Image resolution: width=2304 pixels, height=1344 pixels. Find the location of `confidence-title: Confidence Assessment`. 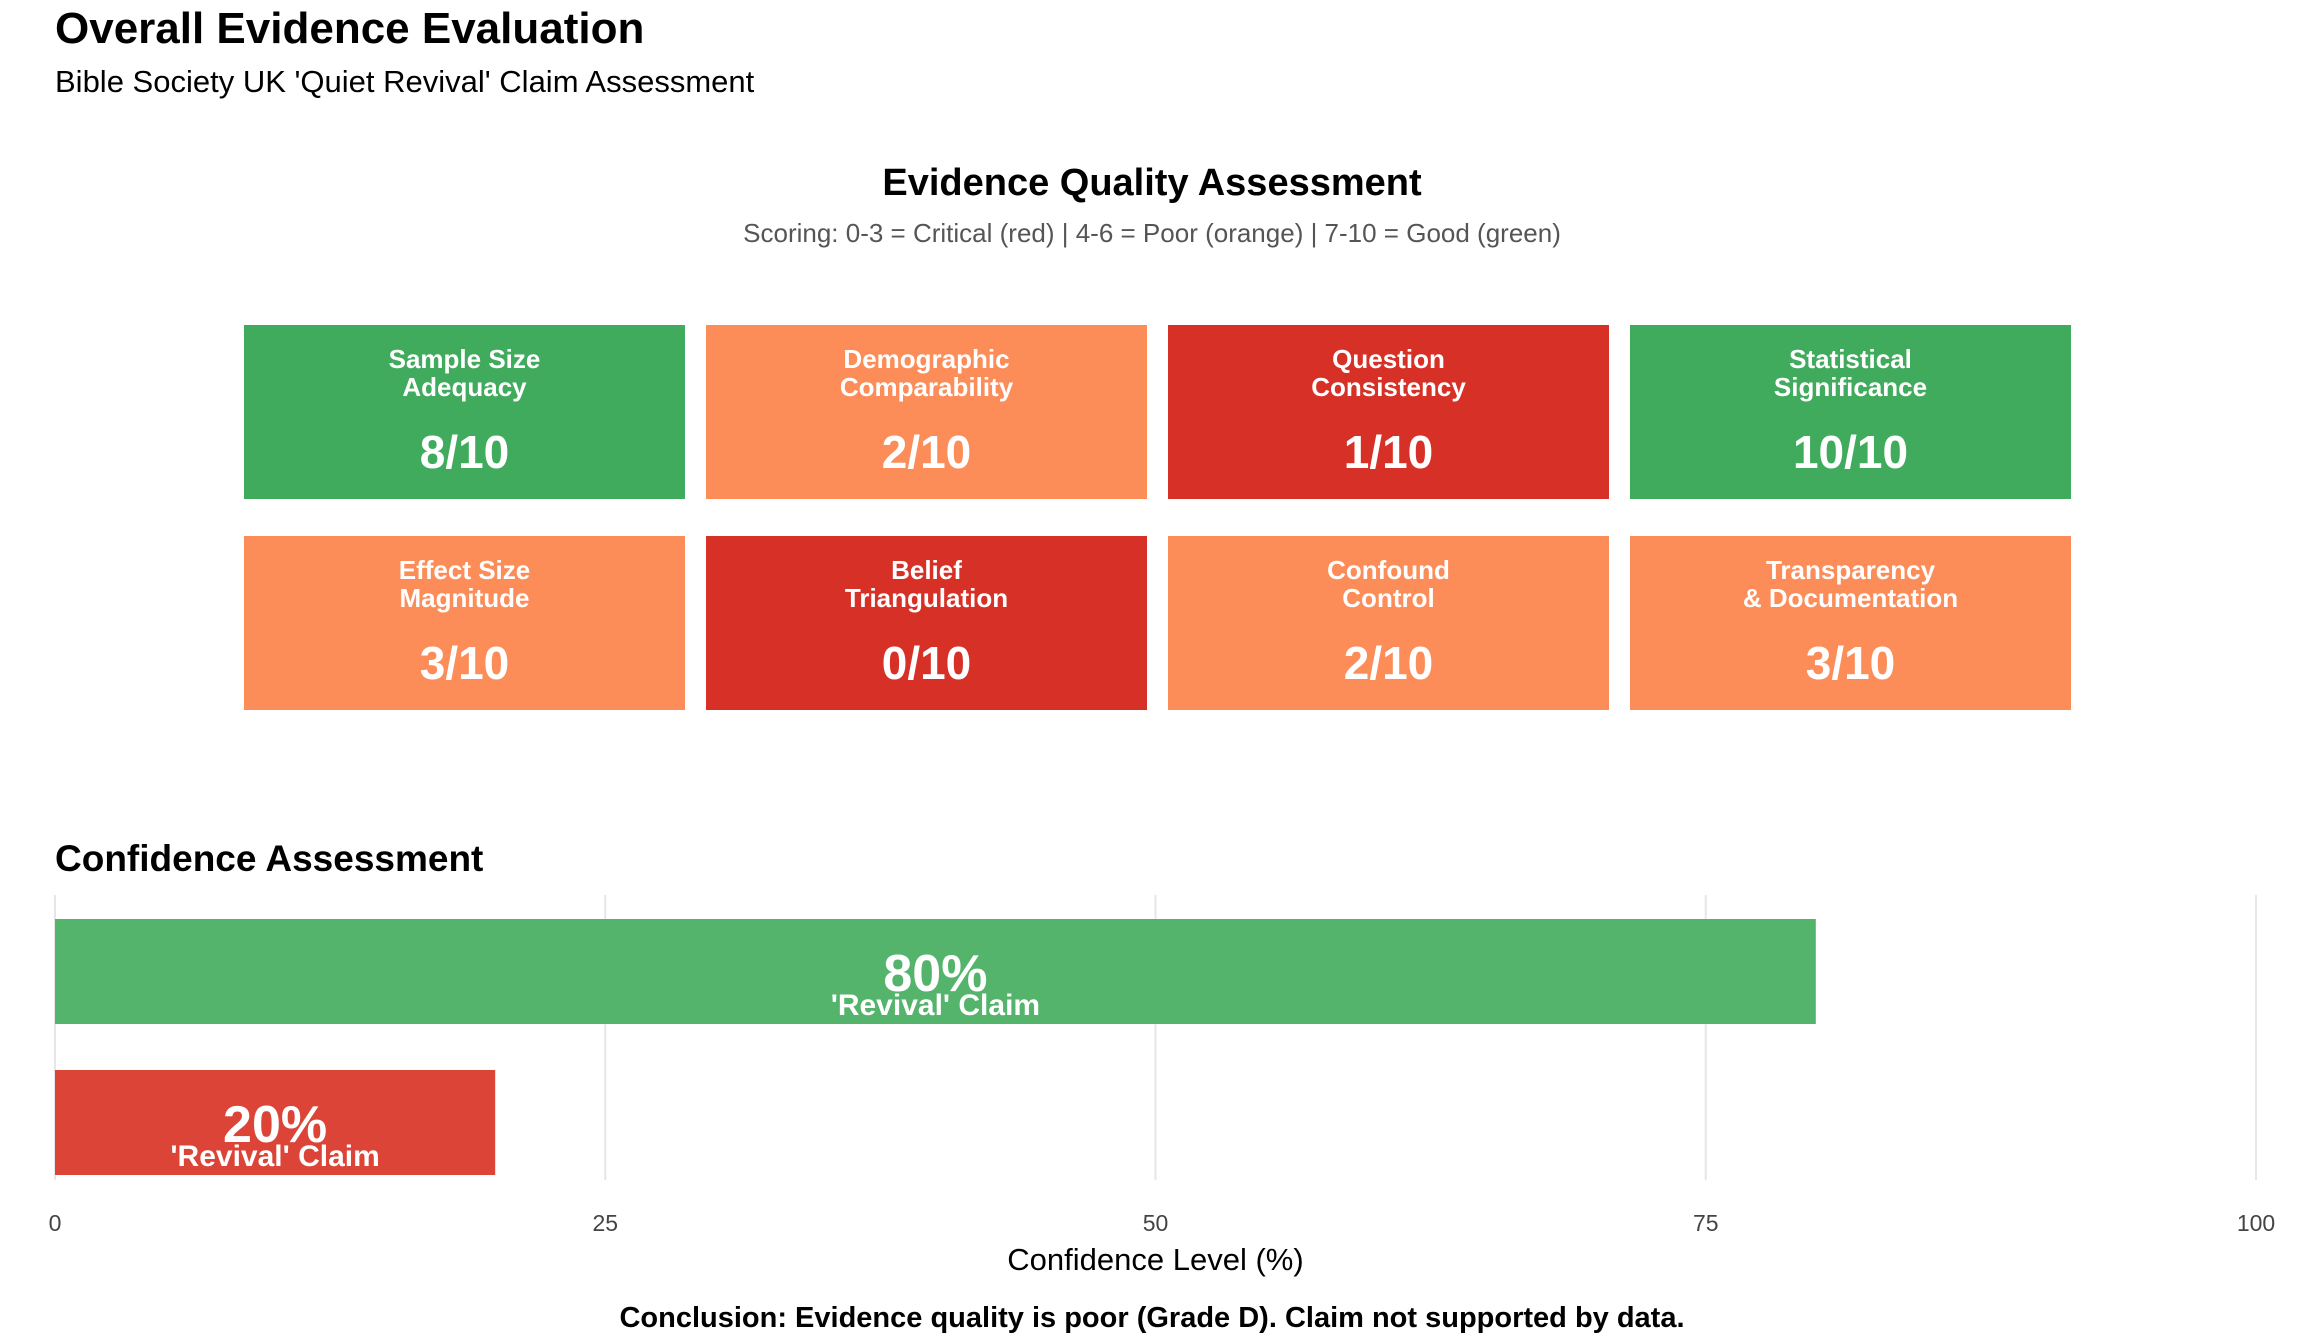

confidence-title: Confidence Assessment is located at coordinates (269, 858).